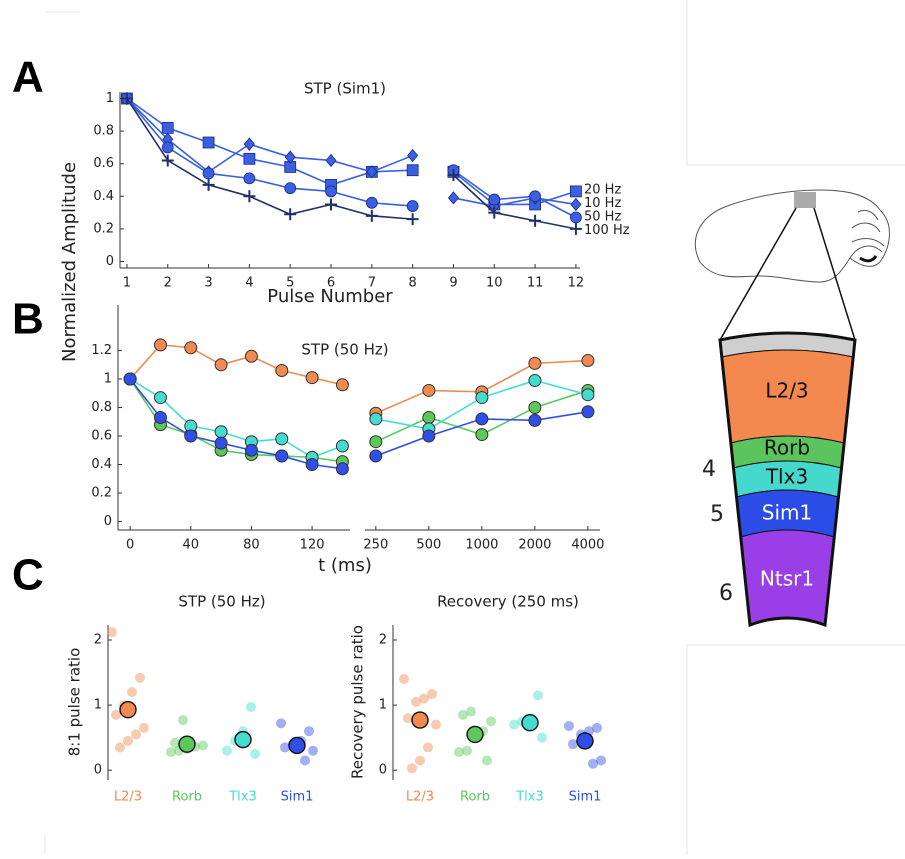 The width and height of the screenshot is (905, 859). I want to click on x-tick-label: 6, so click(331, 283).